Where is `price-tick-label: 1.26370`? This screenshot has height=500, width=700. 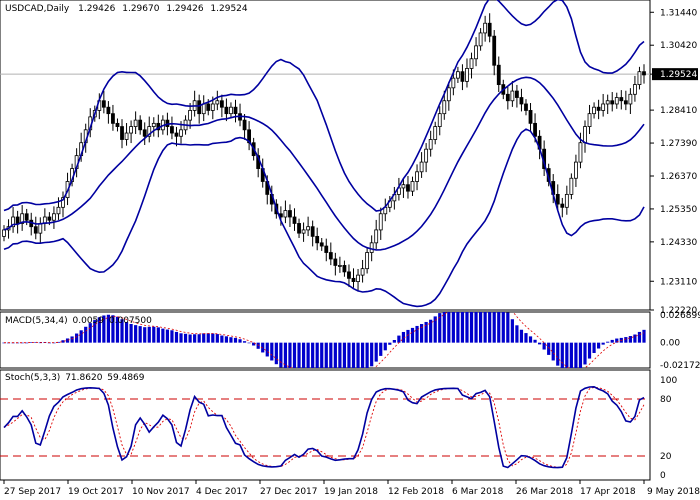 price-tick-label: 1.26370 is located at coordinates (678, 177).